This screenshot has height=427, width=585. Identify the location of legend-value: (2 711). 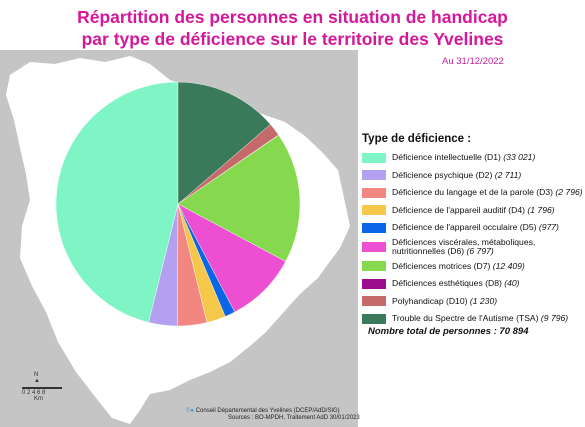
(508, 174).